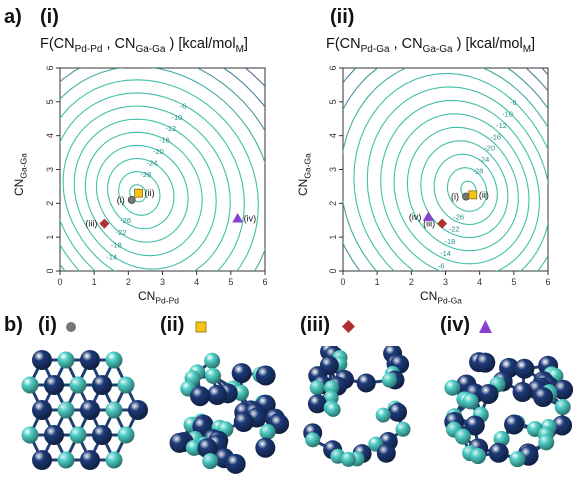 The width and height of the screenshot is (579, 480). I want to click on panel-b-label: b), so click(13, 325).